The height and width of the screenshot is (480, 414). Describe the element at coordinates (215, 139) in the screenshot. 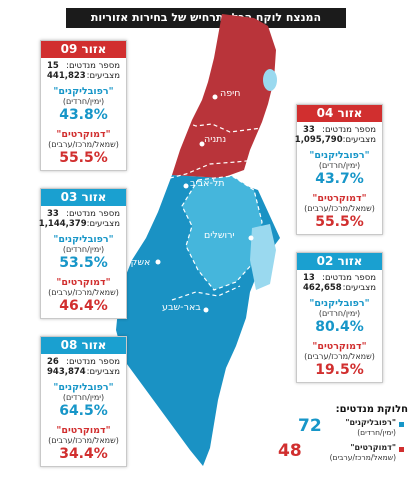

I see `city-netanya: נתניה` at that location.